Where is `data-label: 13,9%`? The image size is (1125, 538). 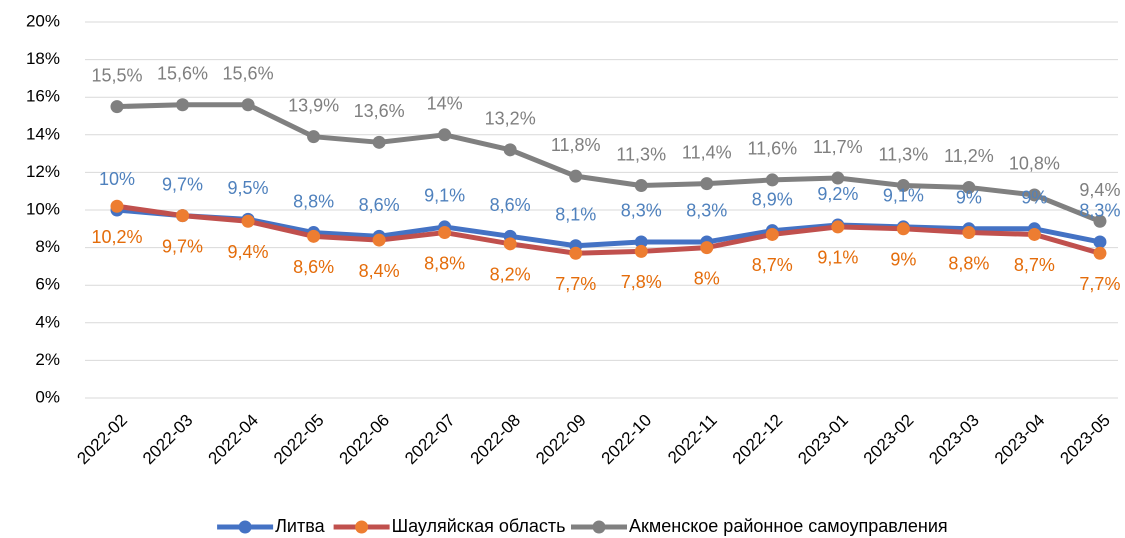 data-label: 13,9% is located at coordinates (313, 105).